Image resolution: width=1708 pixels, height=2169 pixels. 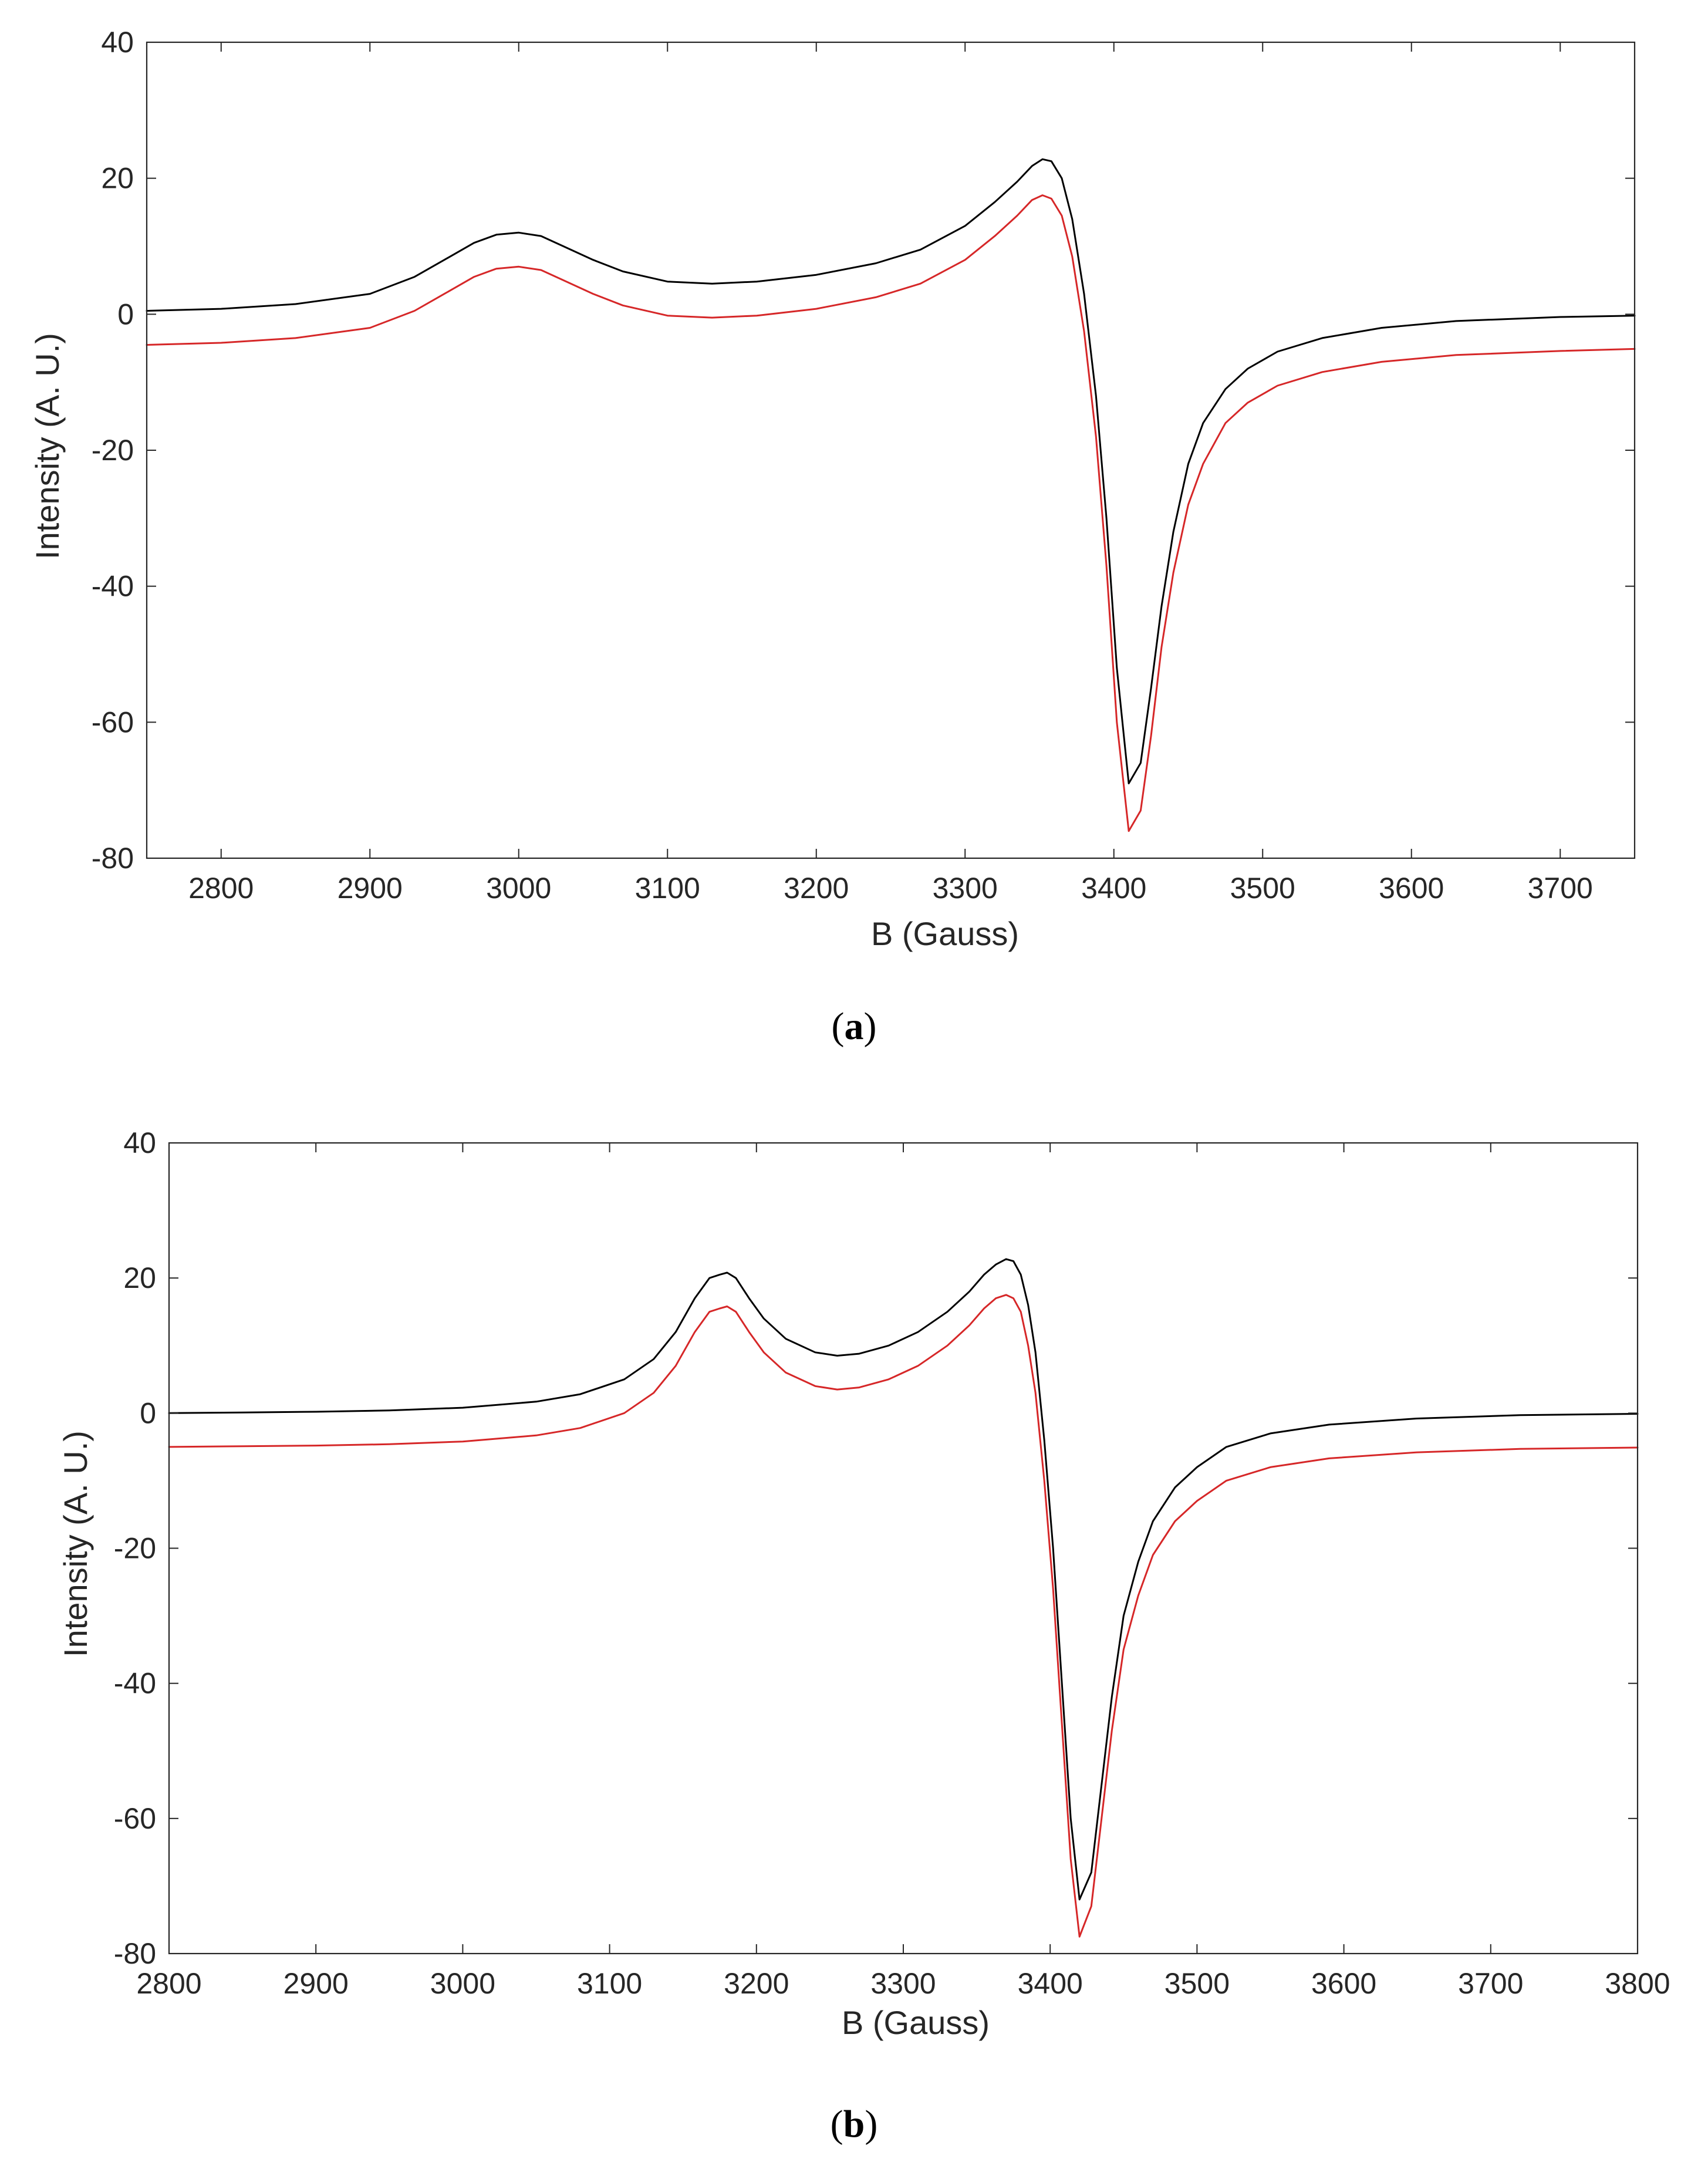 What do you see at coordinates (75, 1544) in the screenshot?
I see `y-axis-label-b: Intensity (A. U.)` at bounding box center [75, 1544].